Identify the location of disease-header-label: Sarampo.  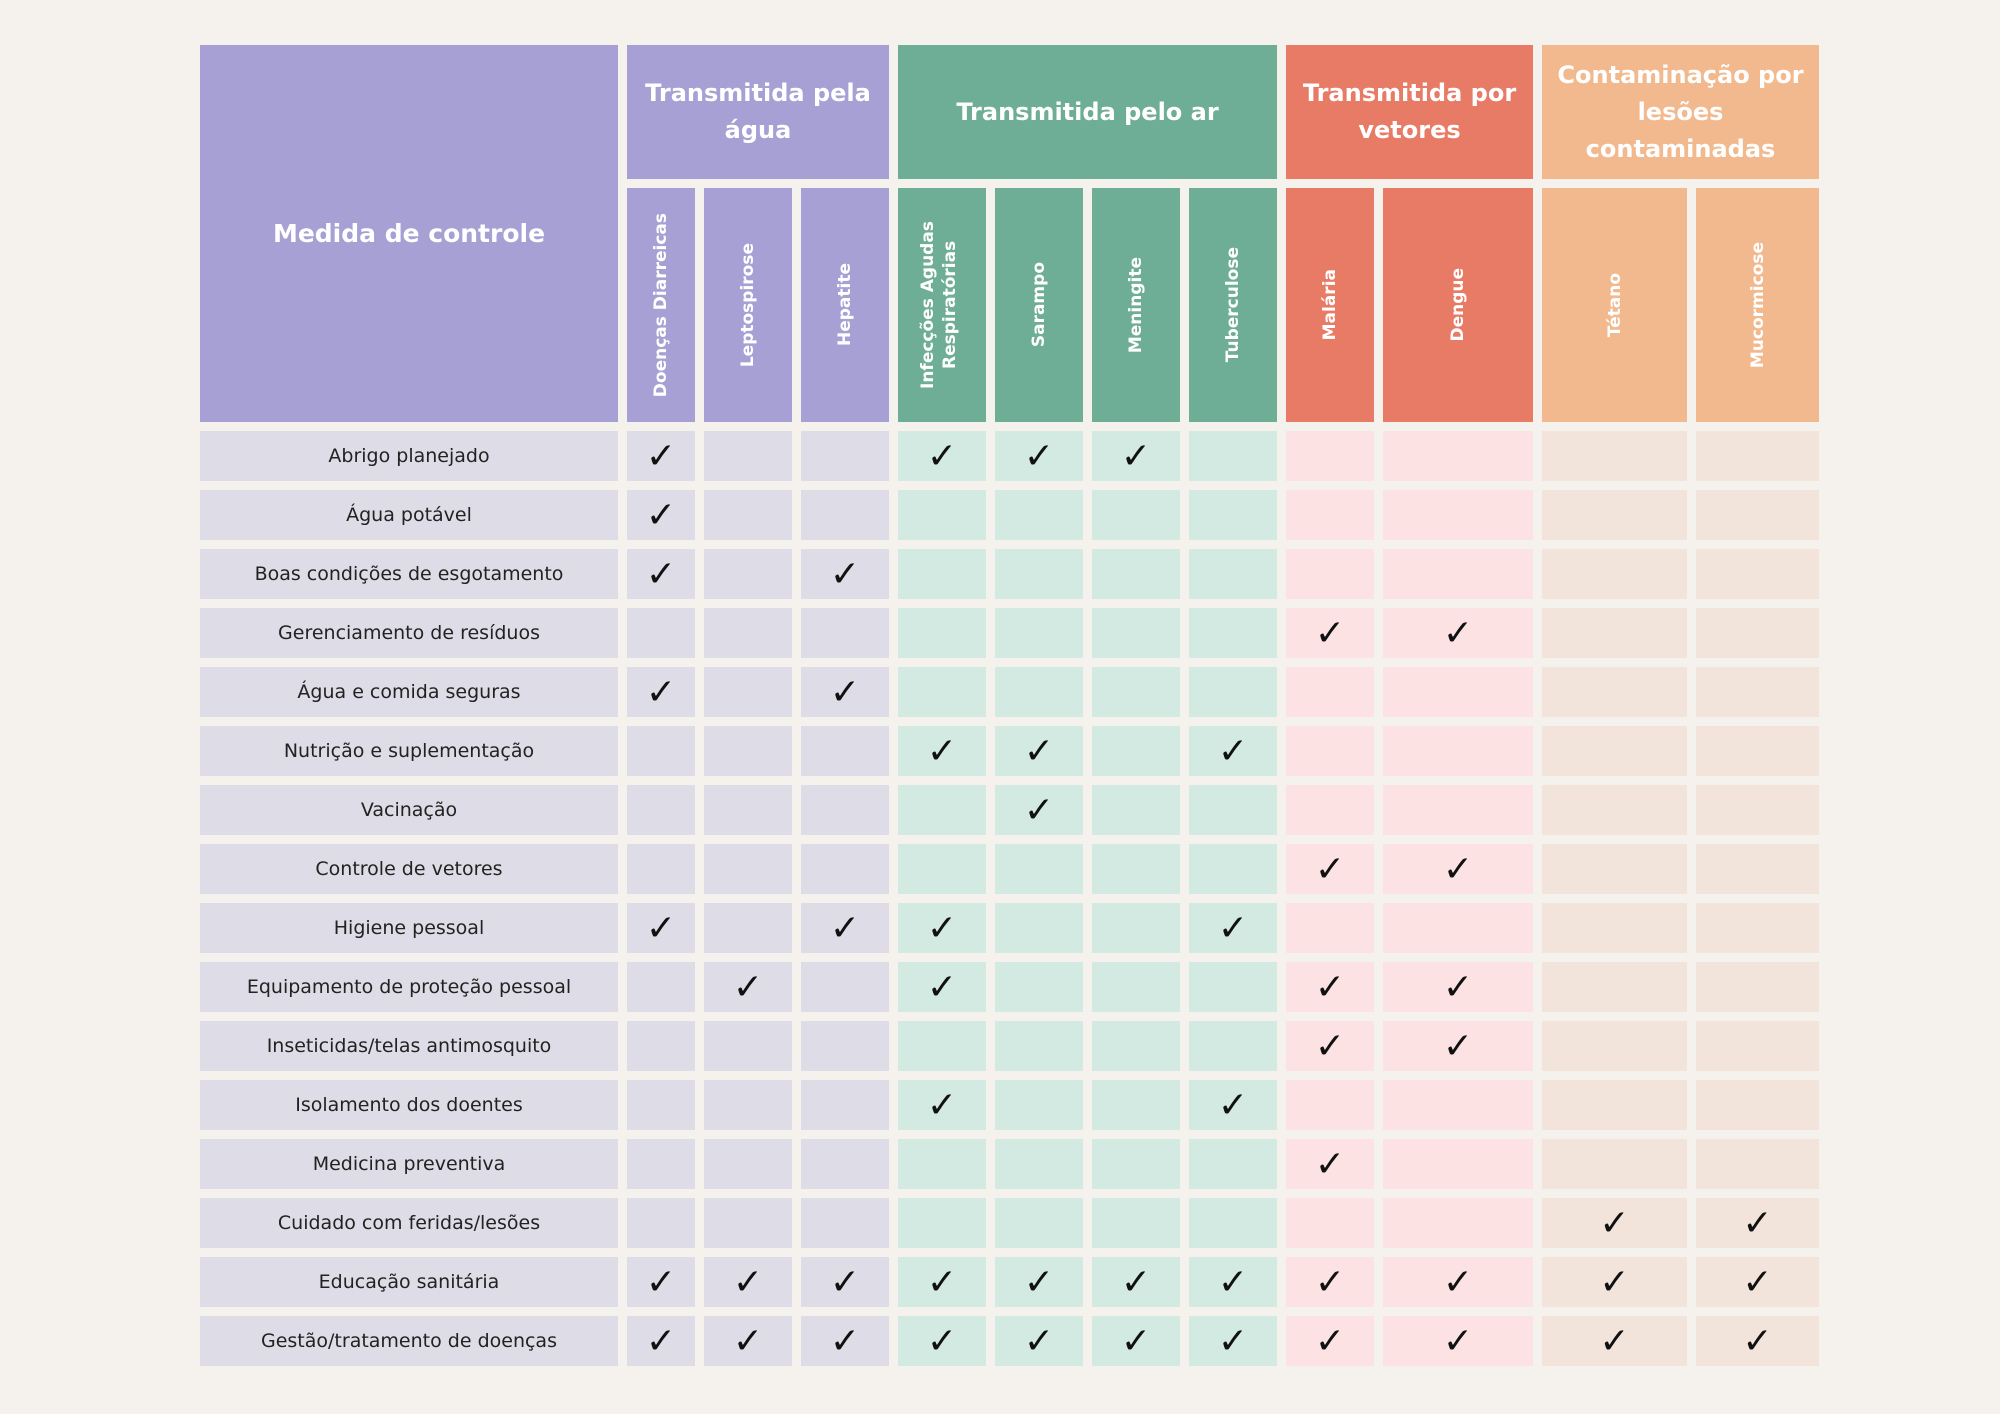
(1039, 305).